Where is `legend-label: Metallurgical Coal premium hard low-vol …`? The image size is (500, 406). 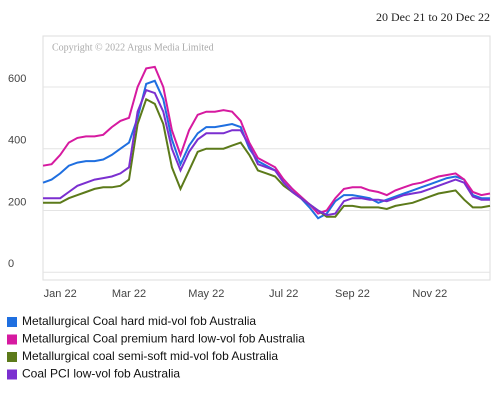 legend-label: Metallurgical Coal premium hard low-vol … is located at coordinates (163, 339).